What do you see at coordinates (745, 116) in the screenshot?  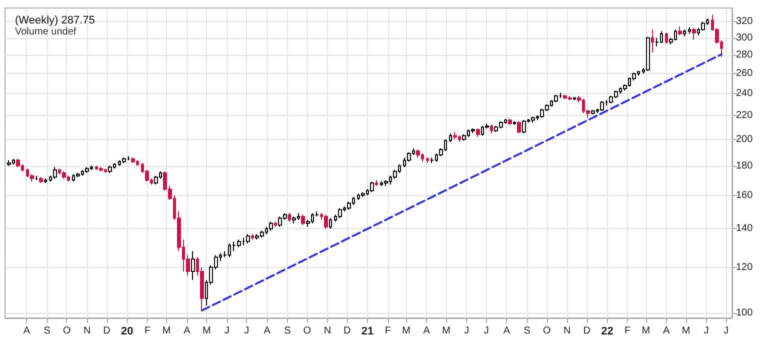 I see `y-tick-label: 220` at bounding box center [745, 116].